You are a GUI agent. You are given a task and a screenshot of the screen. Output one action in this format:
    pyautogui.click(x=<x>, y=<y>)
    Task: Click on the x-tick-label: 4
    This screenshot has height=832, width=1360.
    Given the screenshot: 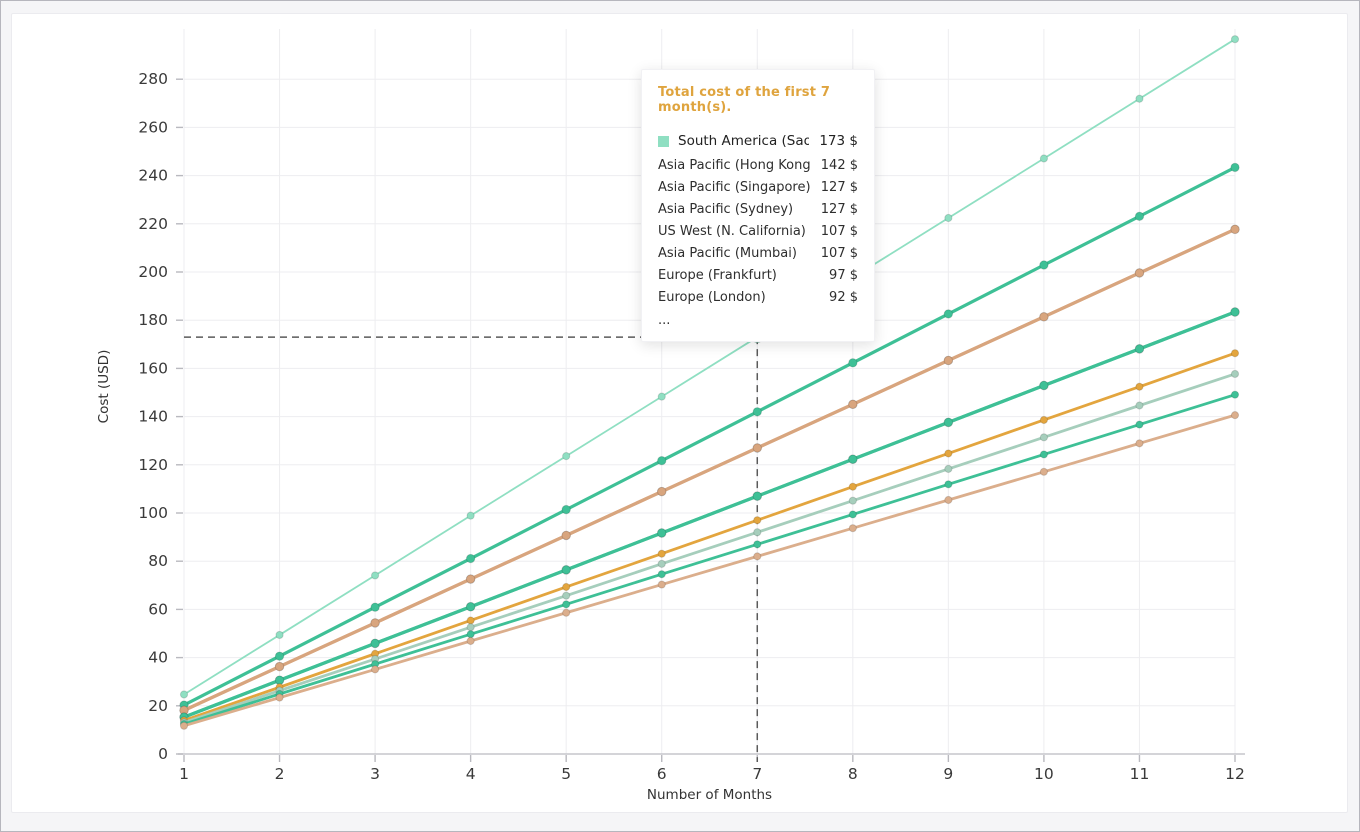 What is the action you would take?
    pyautogui.click(x=471, y=774)
    